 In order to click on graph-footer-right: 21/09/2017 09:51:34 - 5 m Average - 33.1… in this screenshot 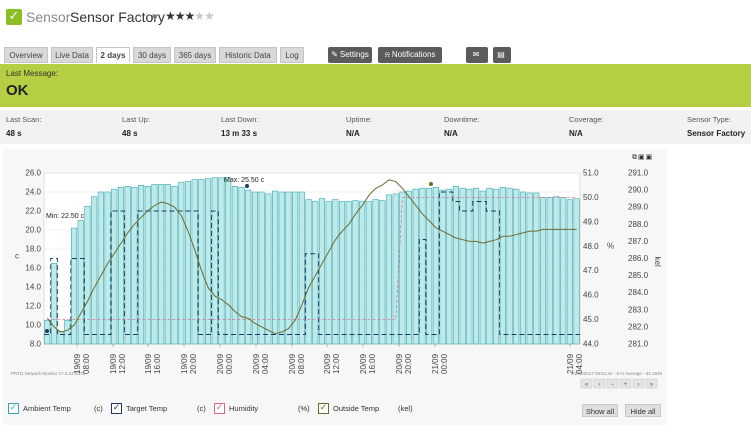, I will do `click(616, 373)`.